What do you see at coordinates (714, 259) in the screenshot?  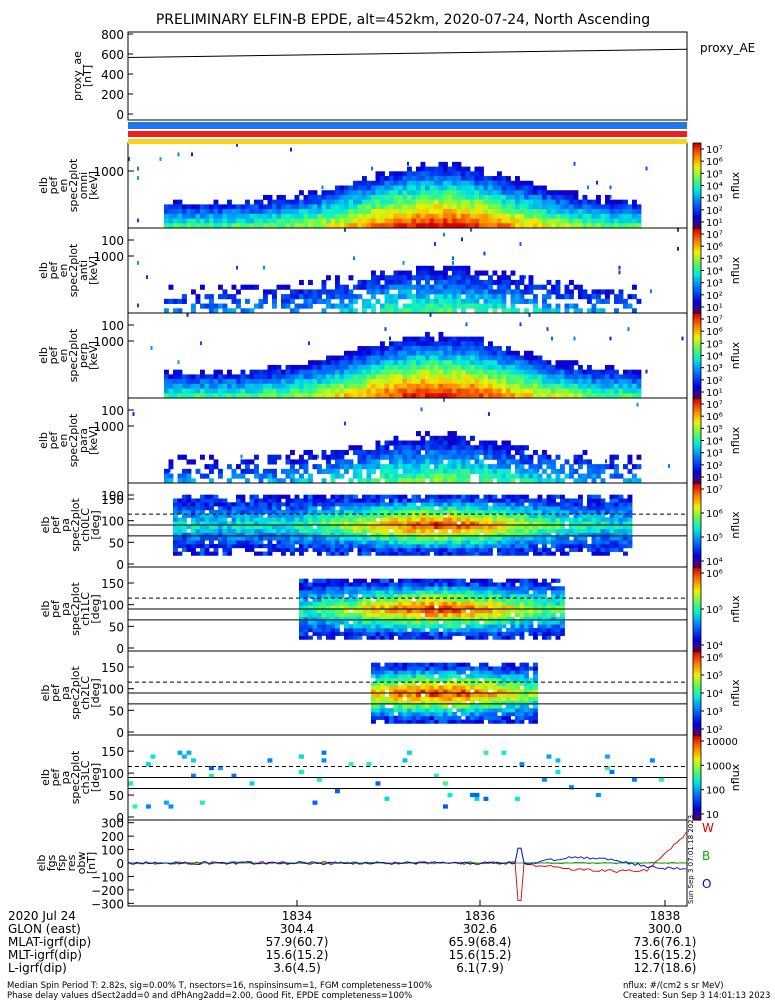 I see `colorbar-tick-label: 10⁵` at bounding box center [714, 259].